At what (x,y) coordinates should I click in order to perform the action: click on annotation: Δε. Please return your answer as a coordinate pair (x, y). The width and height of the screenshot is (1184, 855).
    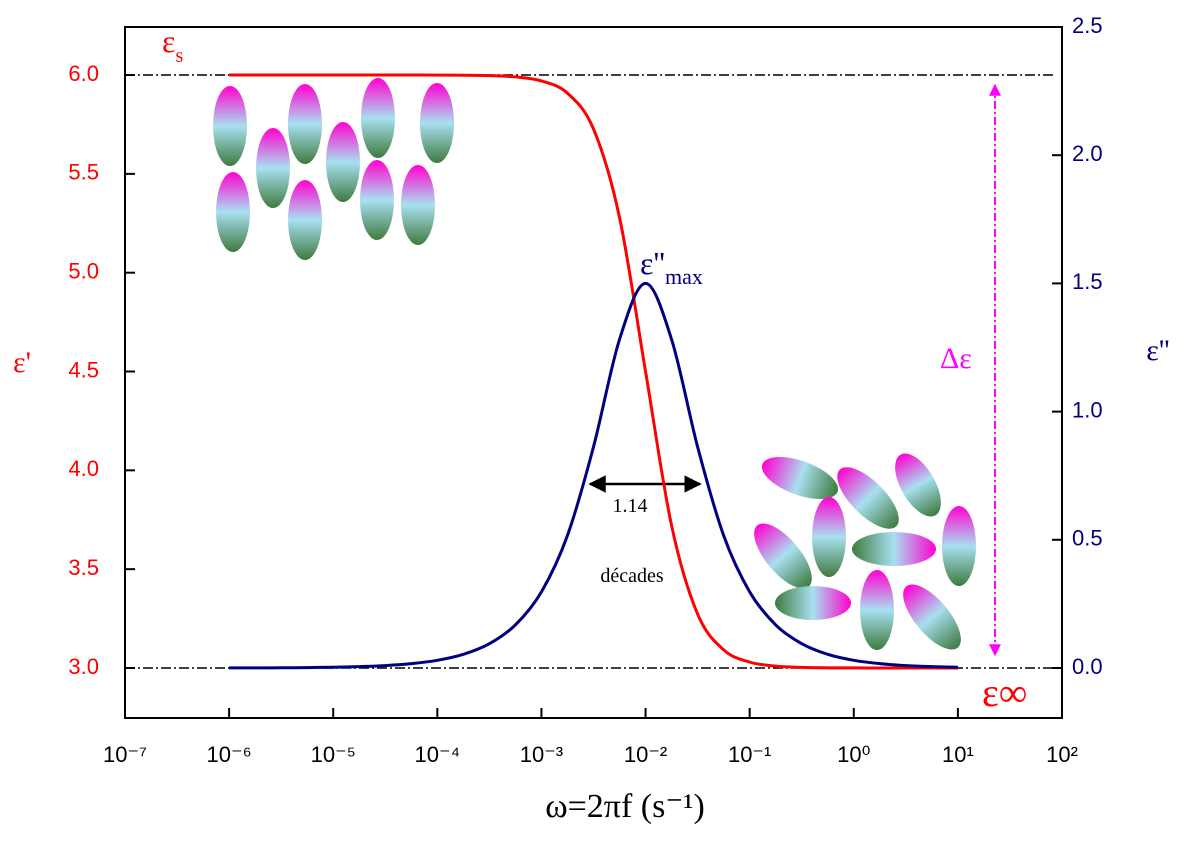
    Looking at the image, I should click on (956, 358).